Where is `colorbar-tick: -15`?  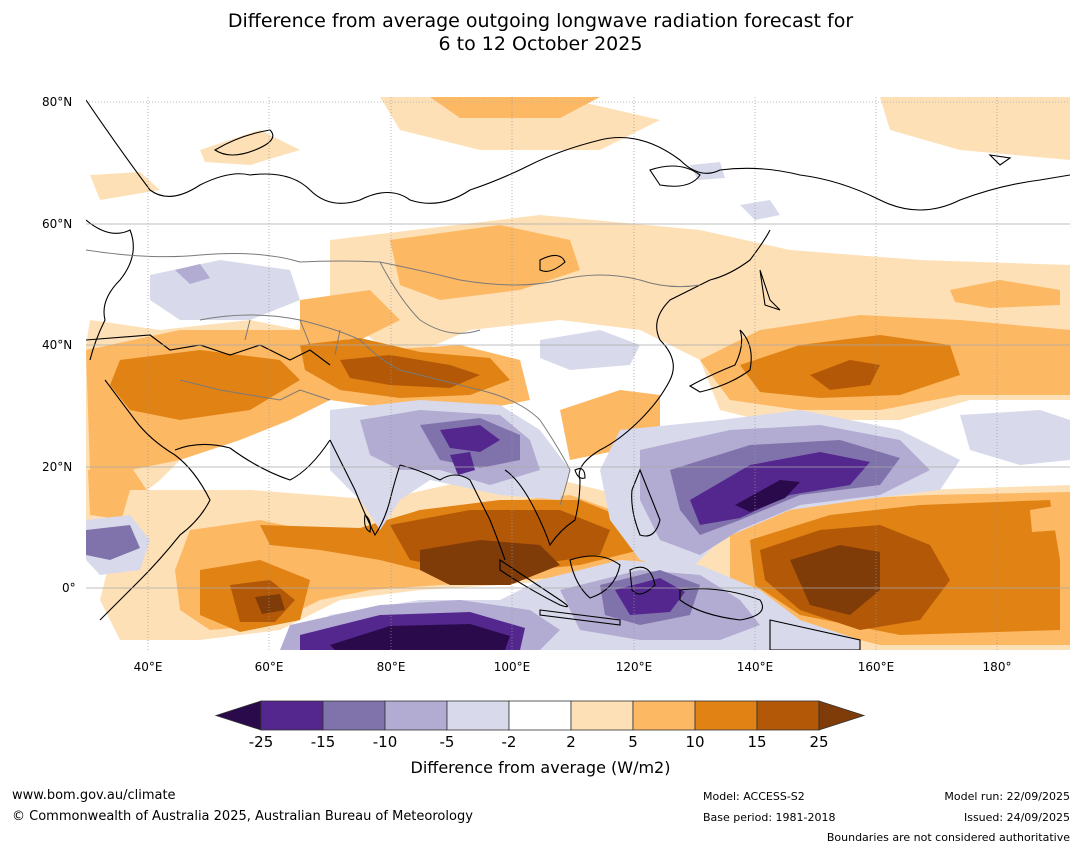
colorbar-tick: -15 is located at coordinates (323, 742).